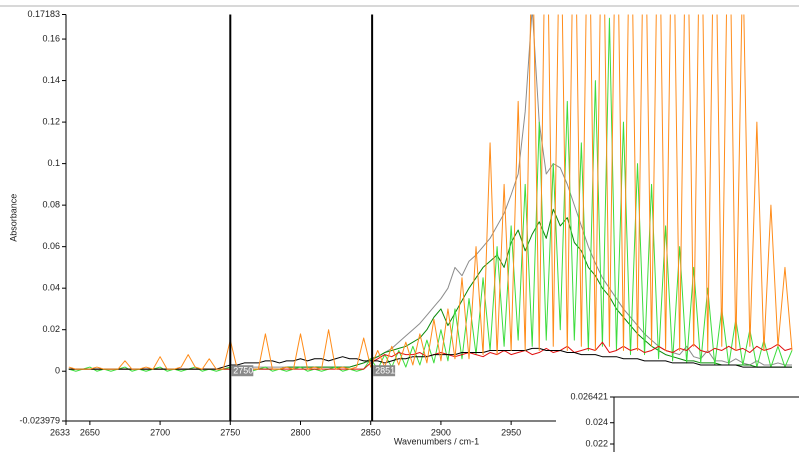  I want to click on y-tick-label: 0.12, so click(51, 121).